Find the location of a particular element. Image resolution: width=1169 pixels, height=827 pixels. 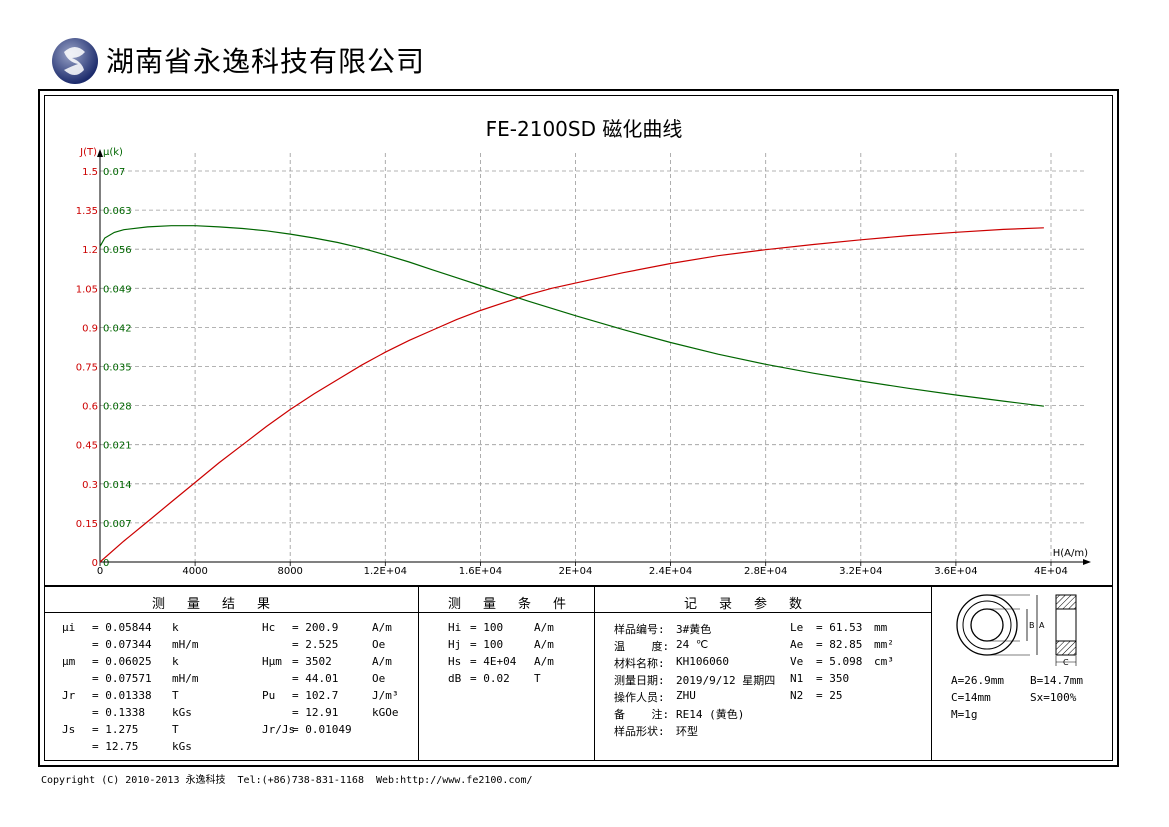

record-cell: Ve is located at coordinates (797, 661).